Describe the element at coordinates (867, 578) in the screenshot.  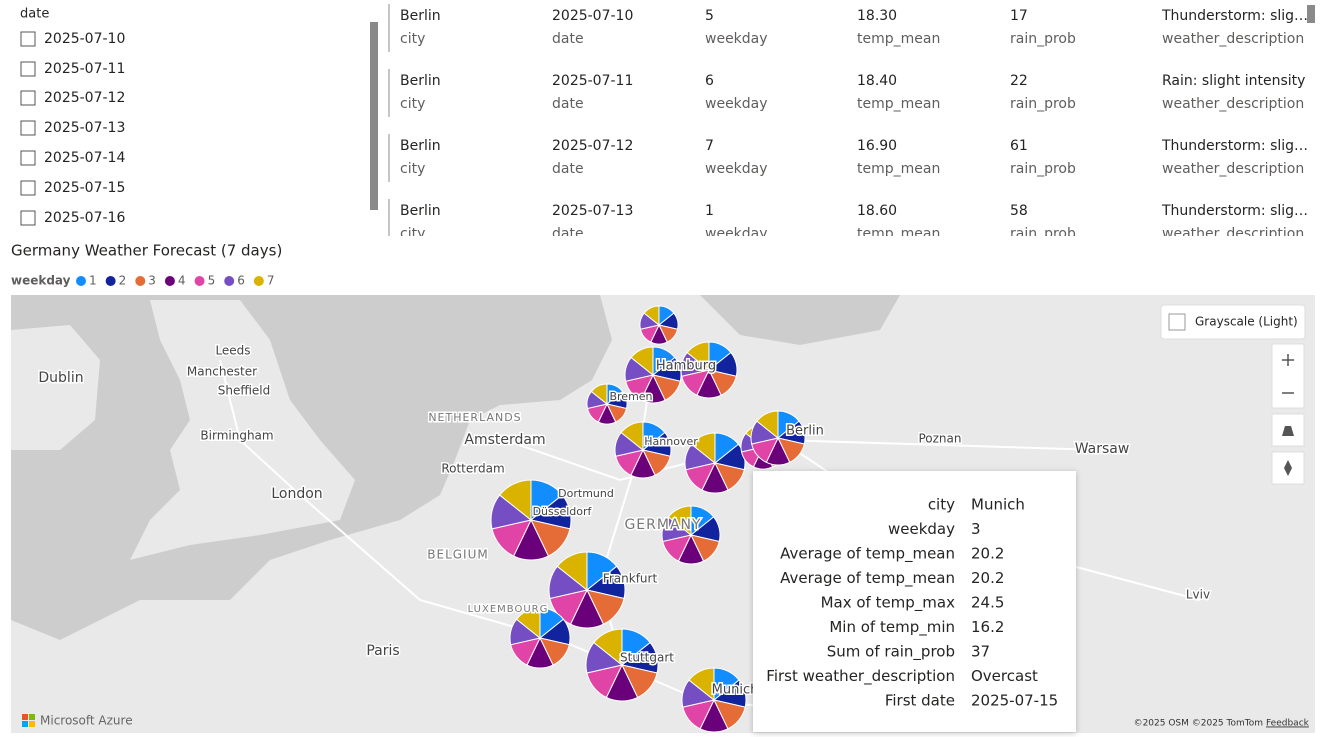
I see `tooltip-label: Average of temp_mean` at that location.